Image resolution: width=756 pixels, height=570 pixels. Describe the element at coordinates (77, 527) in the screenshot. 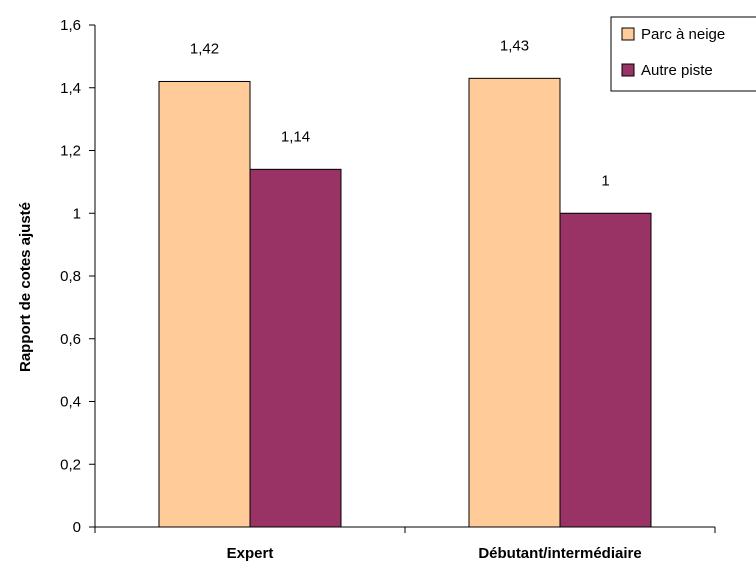

I see `y-tick-label: 0` at that location.